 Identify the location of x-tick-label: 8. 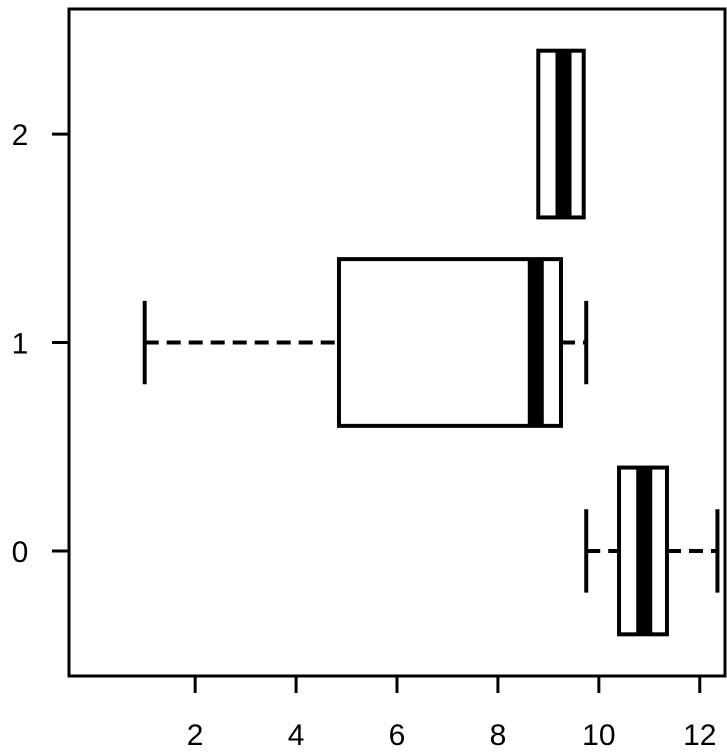
(498, 735).